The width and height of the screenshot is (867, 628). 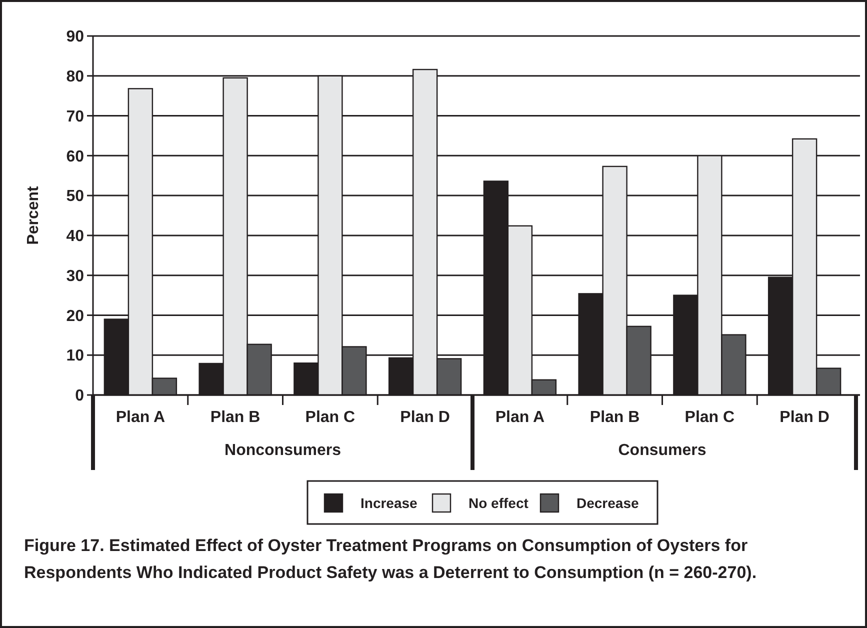 What do you see at coordinates (75, 157) in the screenshot?
I see `y-tick-label: 60` at bounding box center [75, 157].